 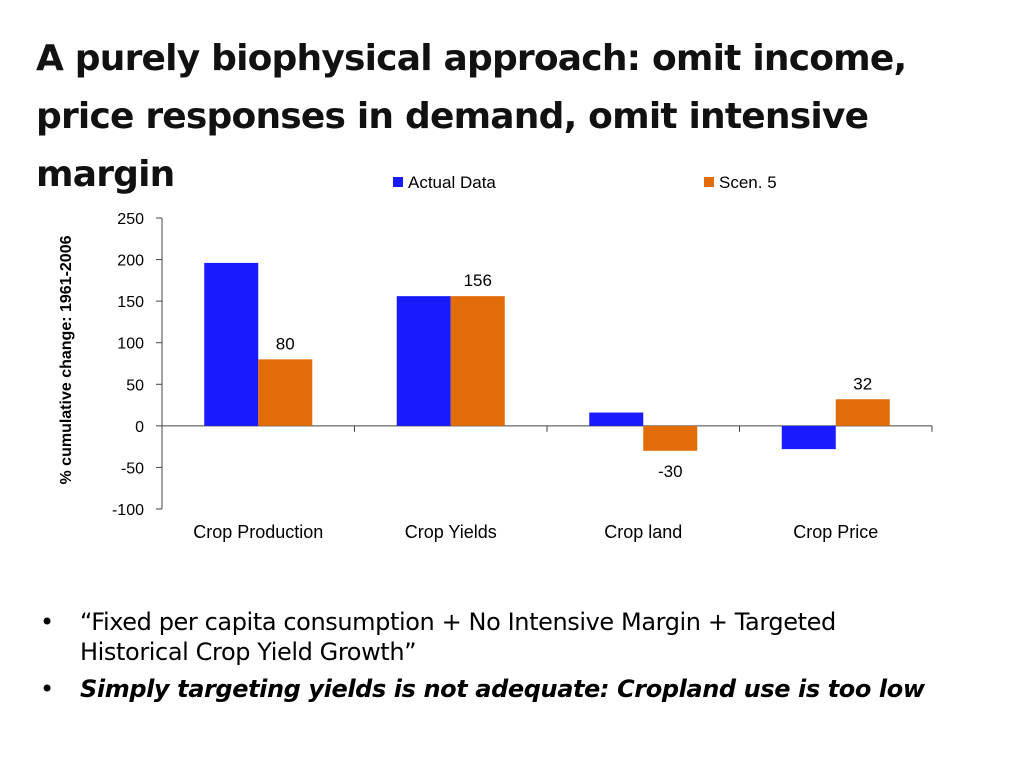 What do you see at coordinates (139, 427) in the screenshot?
I see `y-tick-label: 0` at bounding box center [139, 427].